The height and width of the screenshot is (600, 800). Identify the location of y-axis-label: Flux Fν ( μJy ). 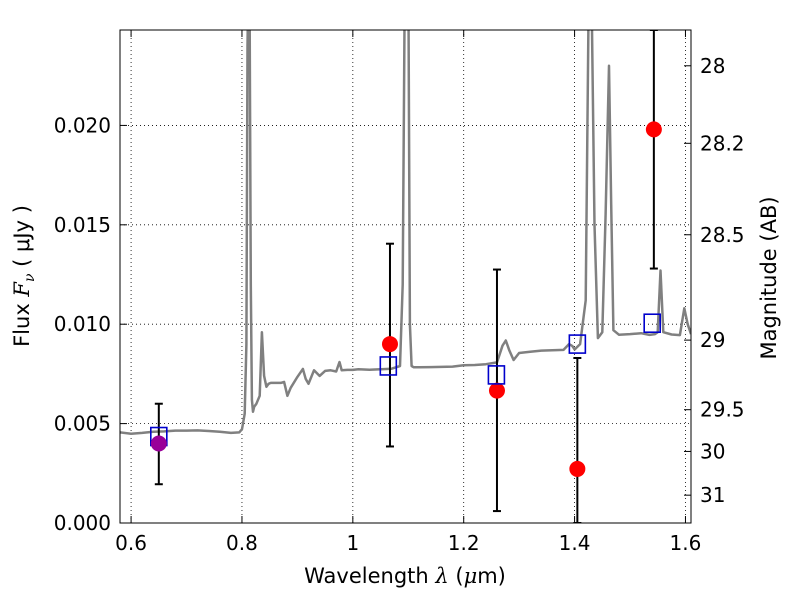
(24, 276).